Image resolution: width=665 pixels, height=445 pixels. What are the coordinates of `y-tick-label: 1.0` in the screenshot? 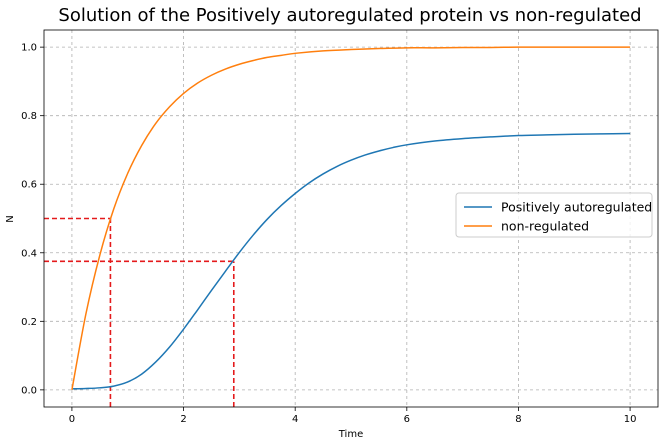 It's located at (29, 48).